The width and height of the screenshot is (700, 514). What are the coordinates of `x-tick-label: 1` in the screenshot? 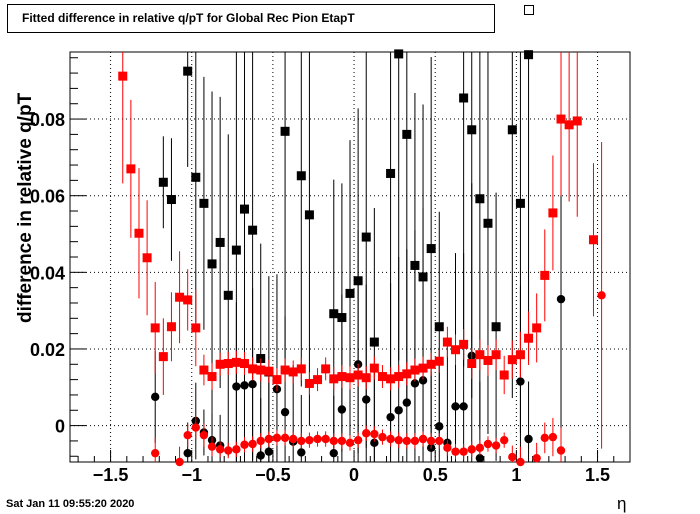 It's located at (516, 475).